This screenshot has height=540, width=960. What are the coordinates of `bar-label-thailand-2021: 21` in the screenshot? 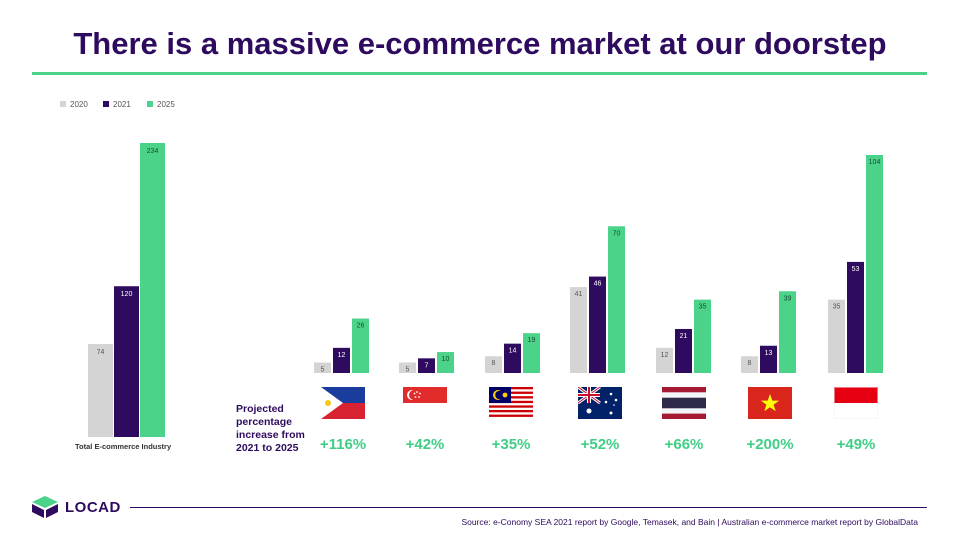 It's located at (684, 336).